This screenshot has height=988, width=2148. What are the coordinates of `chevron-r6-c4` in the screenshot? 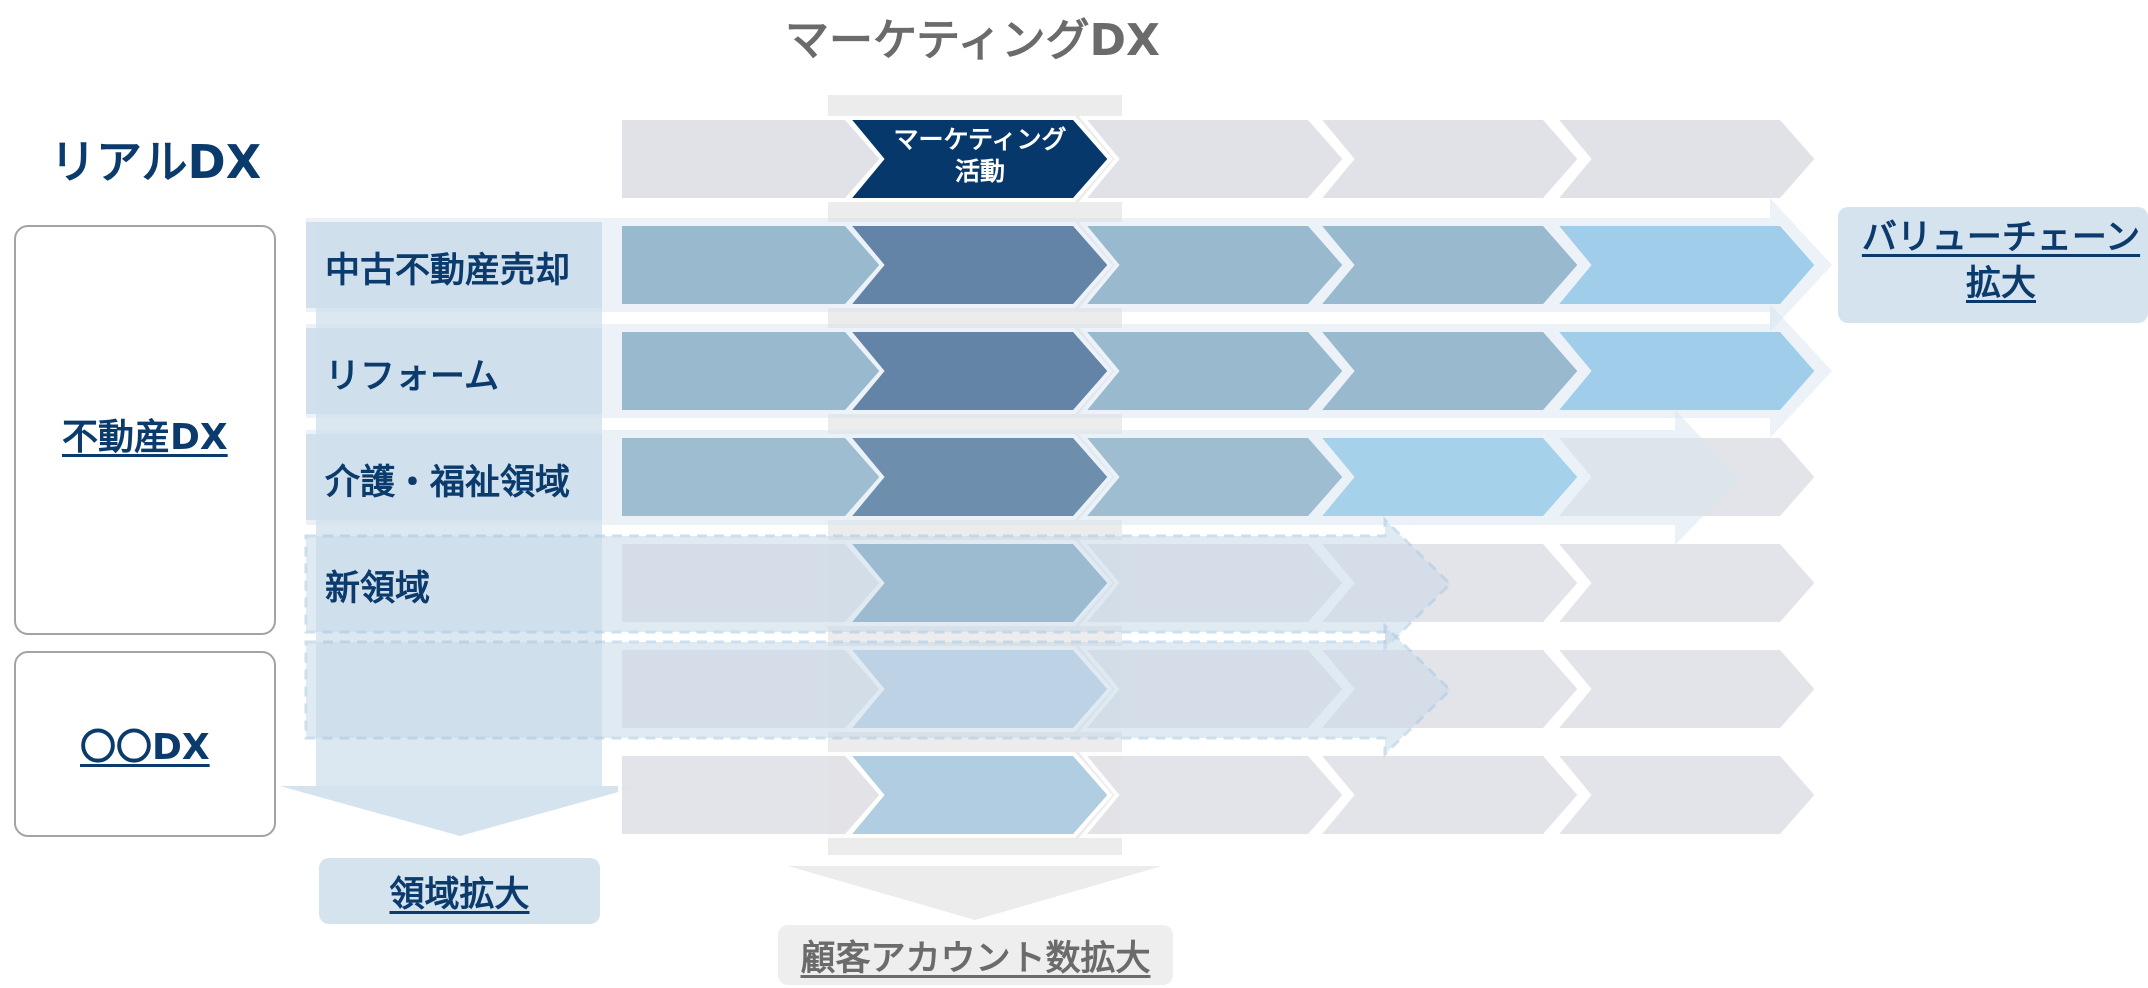 It's located at (1685, 795).